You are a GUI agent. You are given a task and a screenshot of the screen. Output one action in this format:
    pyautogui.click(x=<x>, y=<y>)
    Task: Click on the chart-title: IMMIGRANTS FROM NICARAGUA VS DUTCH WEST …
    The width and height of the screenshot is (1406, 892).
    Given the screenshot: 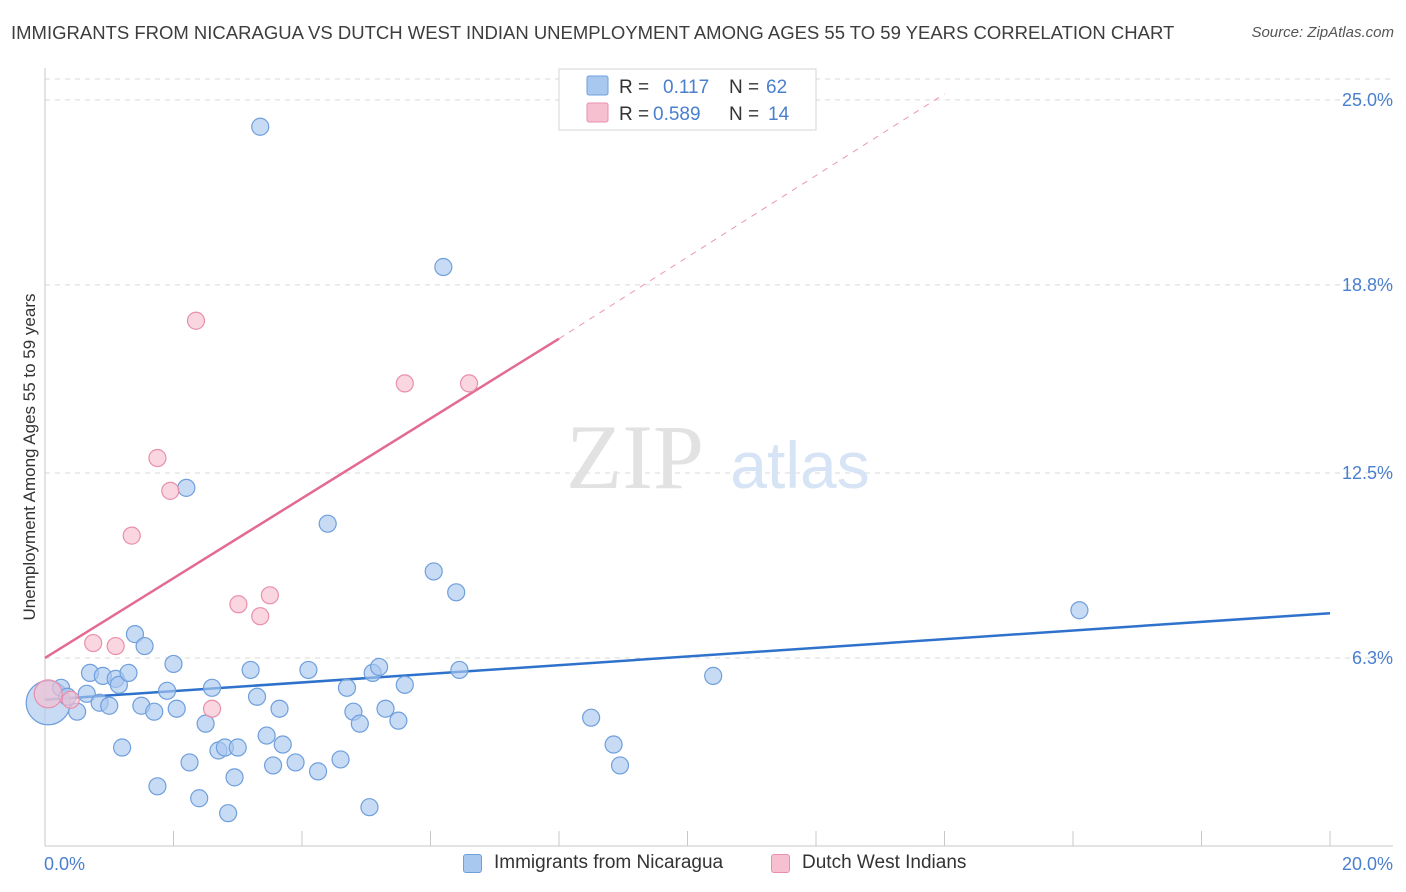 What is the action you would take?
    pyautogui.click(x=593, y=32)
    